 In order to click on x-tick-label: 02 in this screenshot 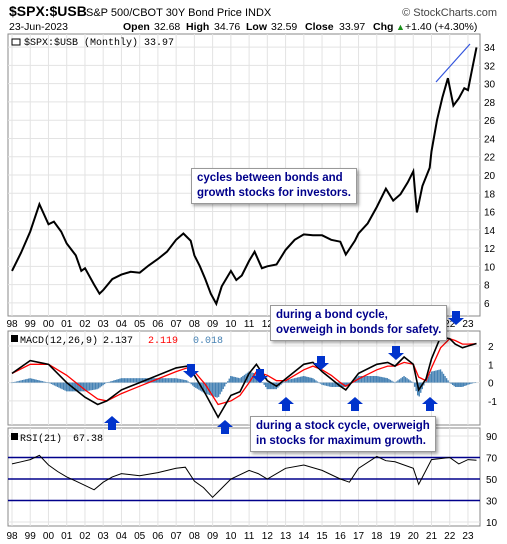, I will do `click(85, 324)`.